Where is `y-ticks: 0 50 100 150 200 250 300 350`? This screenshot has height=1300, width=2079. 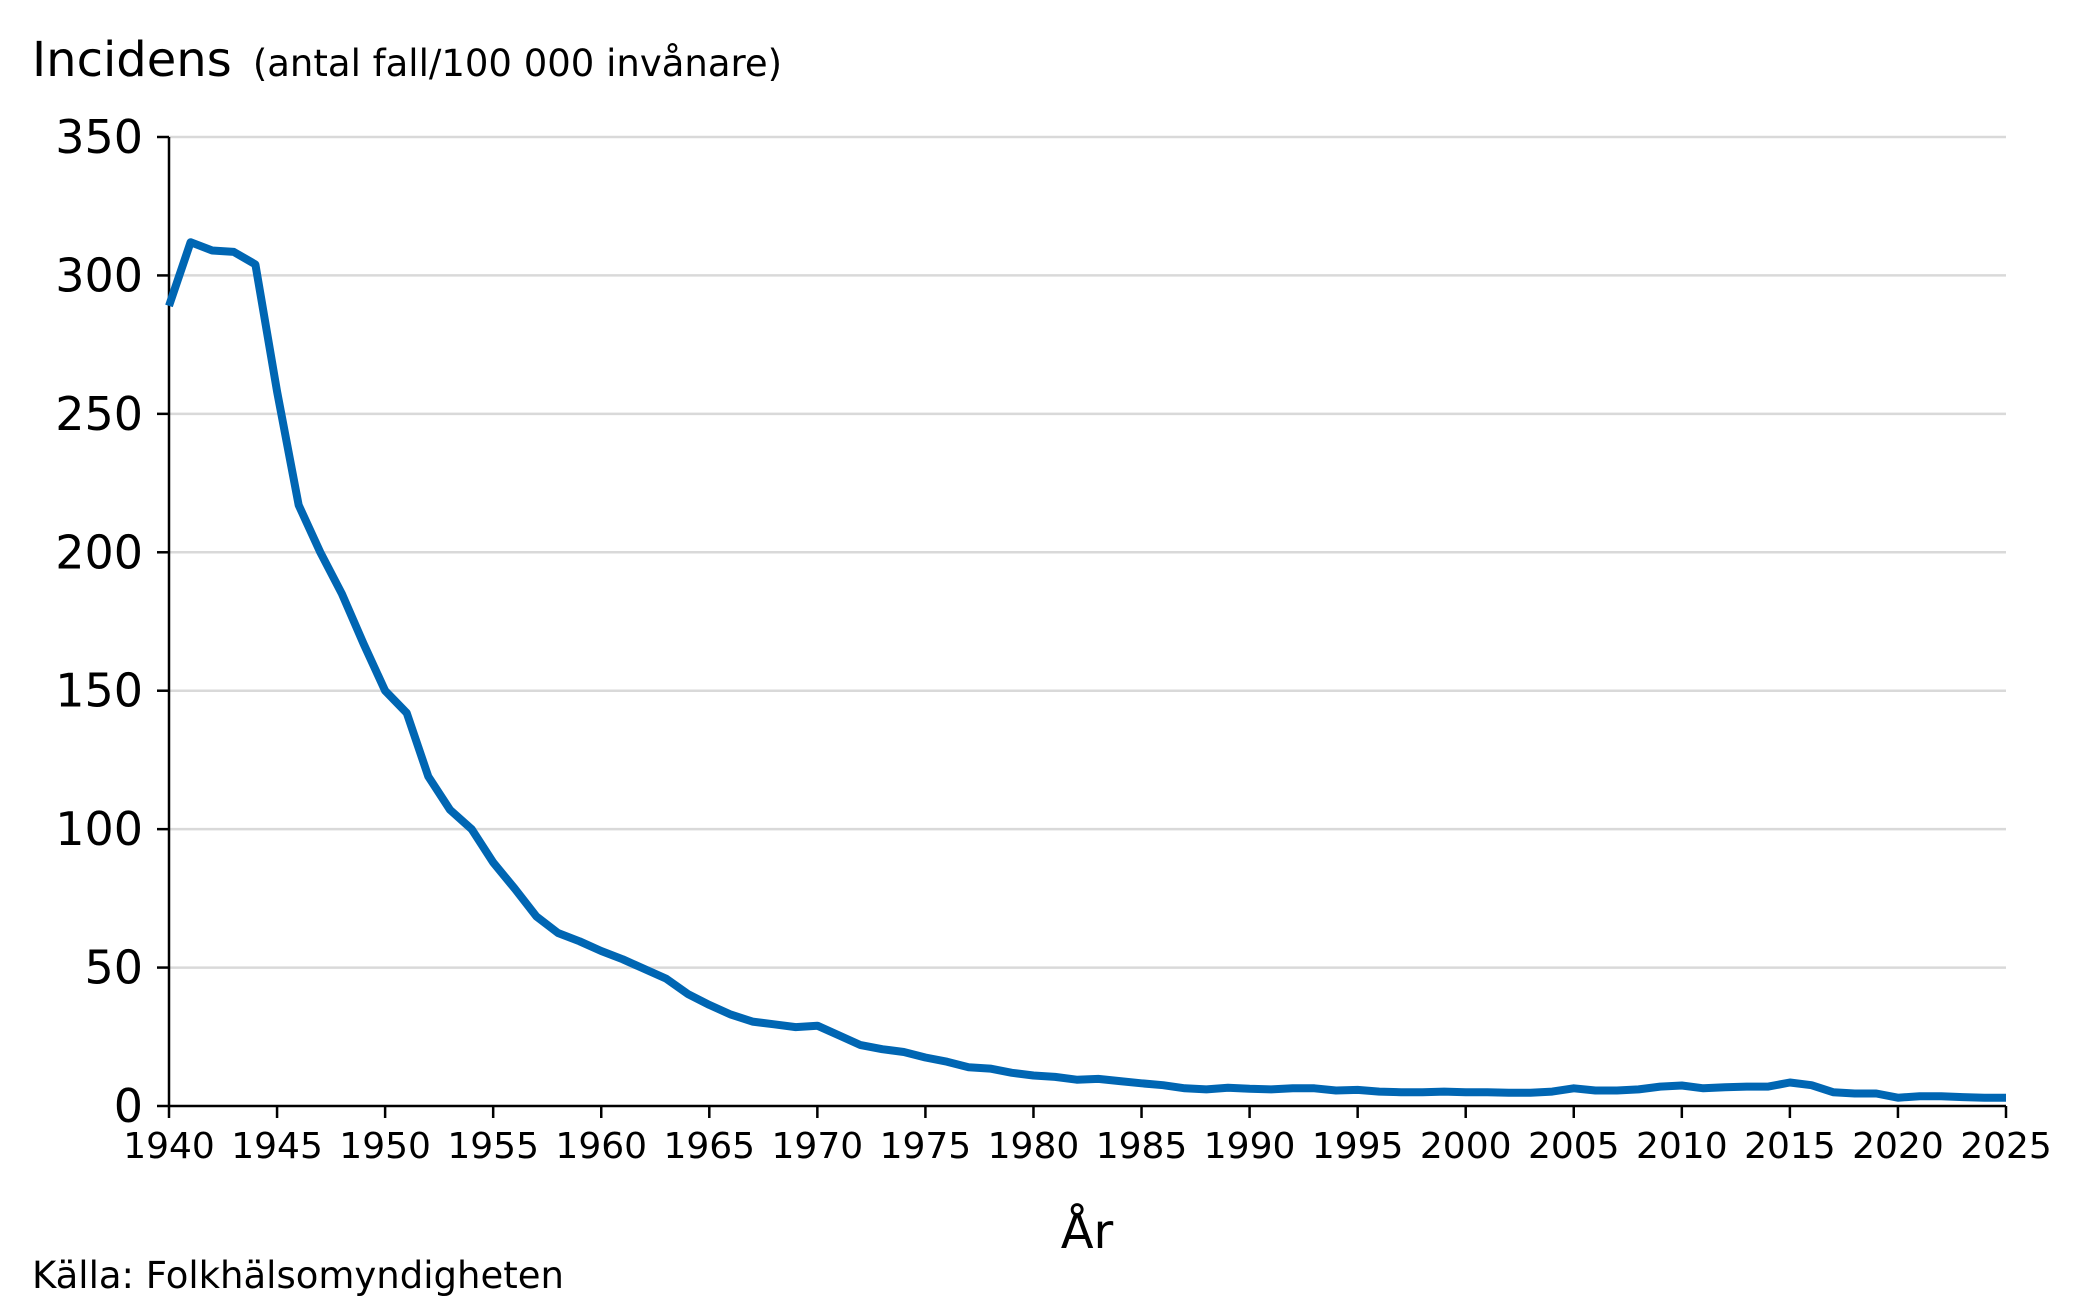 y-ticks: 0 50 100 150 200 250 300 350 is located at coordinates (112, 621).